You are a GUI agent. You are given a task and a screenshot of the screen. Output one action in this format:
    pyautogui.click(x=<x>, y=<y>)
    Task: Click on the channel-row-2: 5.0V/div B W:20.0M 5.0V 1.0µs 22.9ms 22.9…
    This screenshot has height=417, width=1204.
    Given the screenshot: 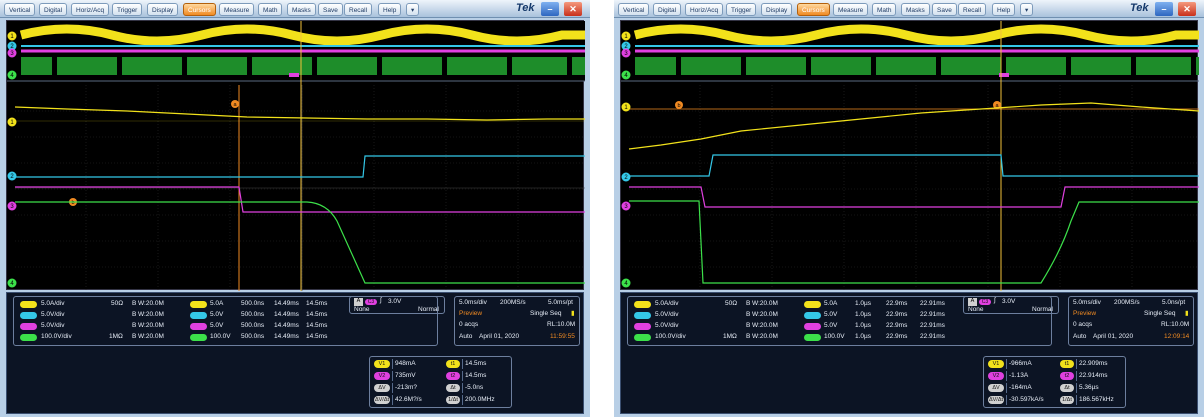 What is the action you would take?
    pyautogui.click(x=839, y=315)
    